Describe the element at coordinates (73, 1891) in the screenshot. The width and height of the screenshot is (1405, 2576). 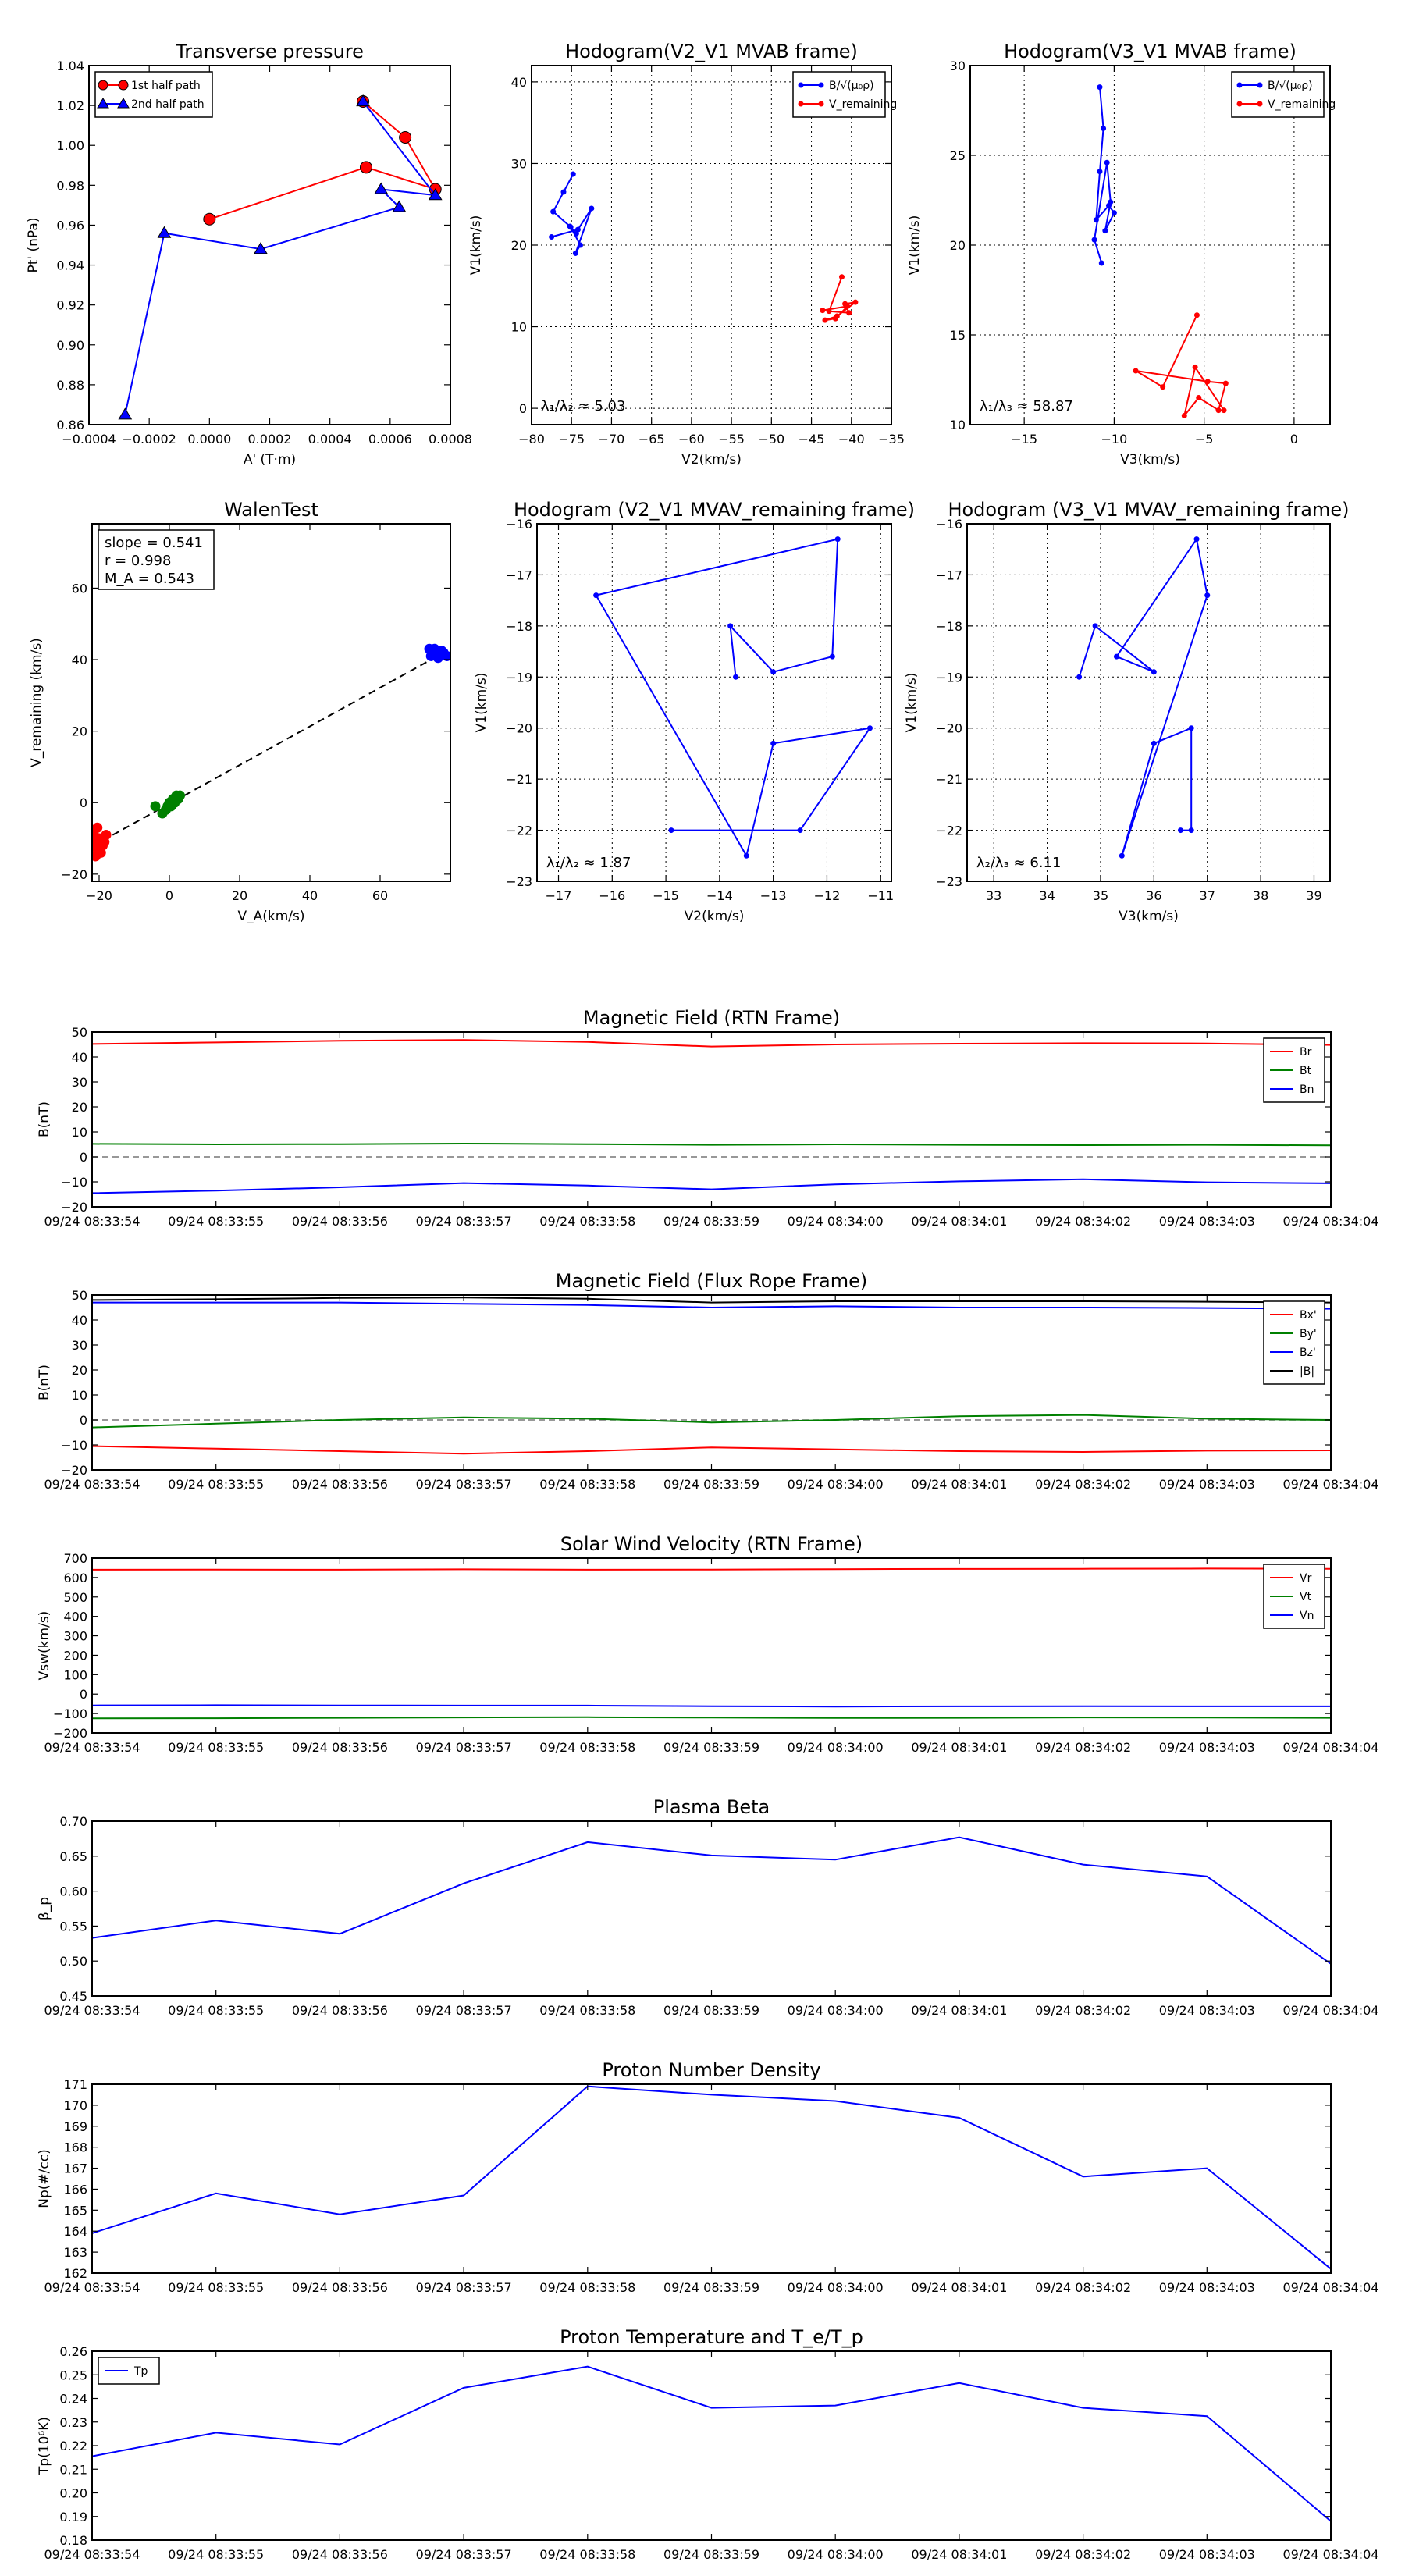
I see `ytick-label-3: 0.60` at that location.